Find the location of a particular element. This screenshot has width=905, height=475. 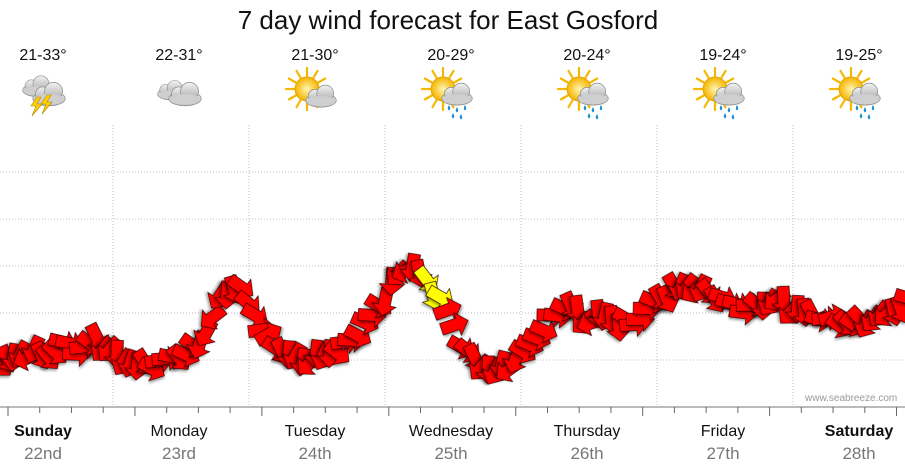

day-date-label: 27th is located at coordinates (722, 453).